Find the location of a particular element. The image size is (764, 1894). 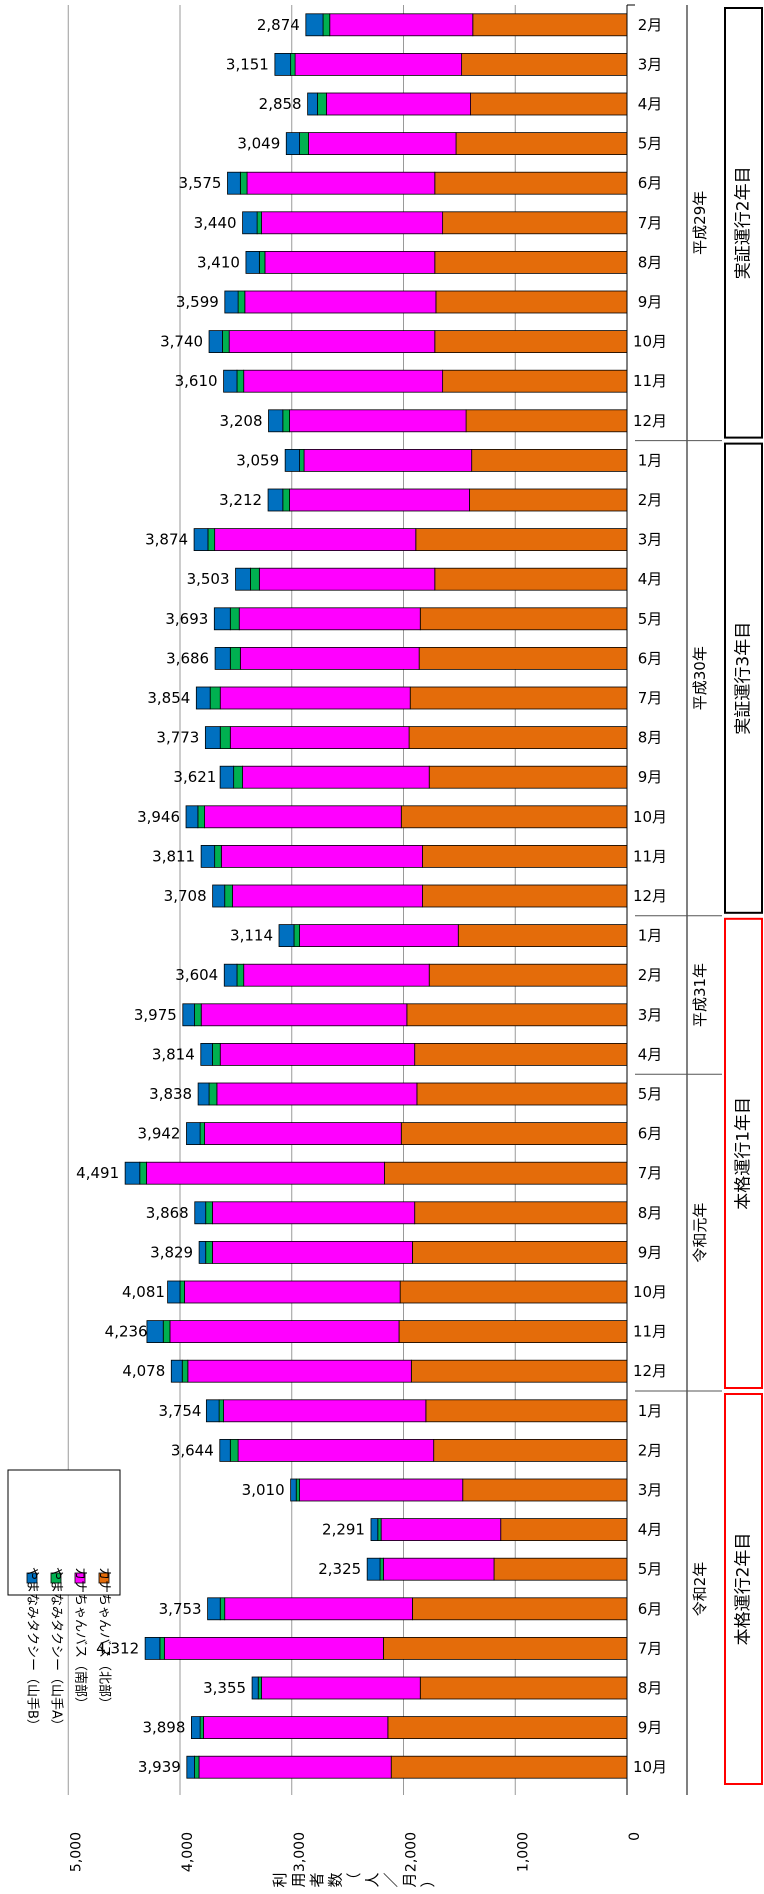

ylabel-char: ／ is located at coordinates (391, 1879).